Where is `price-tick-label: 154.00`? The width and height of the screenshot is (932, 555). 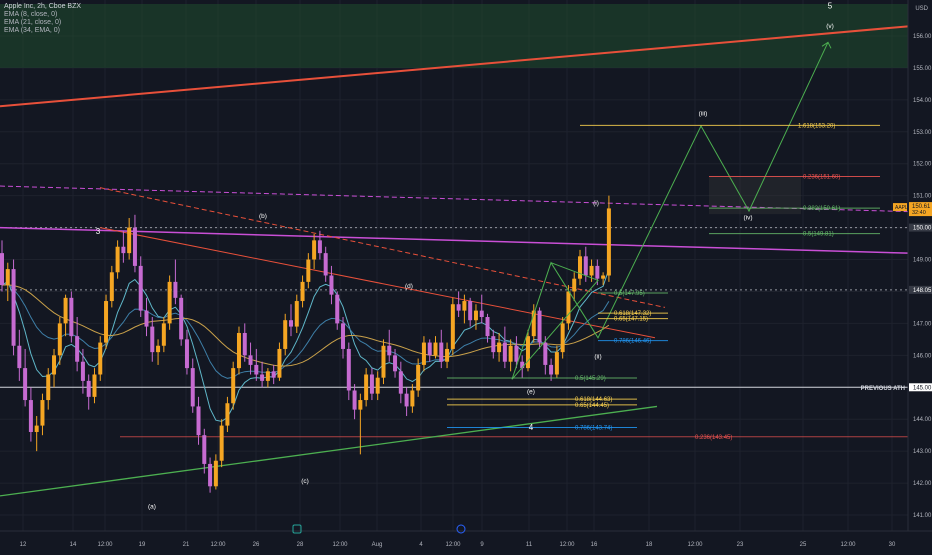
price-tick-label: 154.00 is located at coordinates (922, 101).